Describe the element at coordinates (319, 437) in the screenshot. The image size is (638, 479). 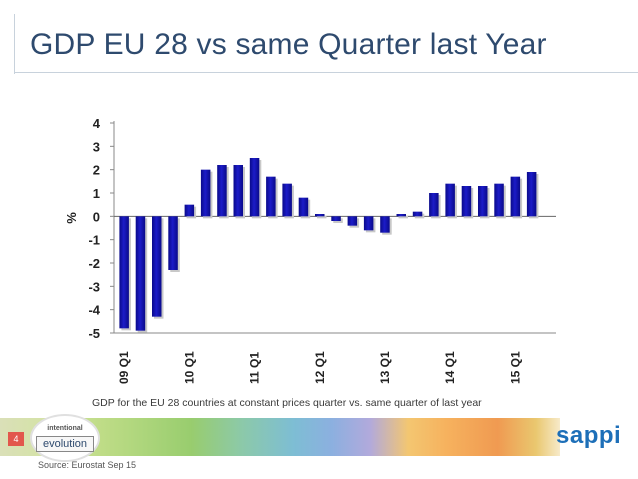
I see `decorative-color-band` at that location.